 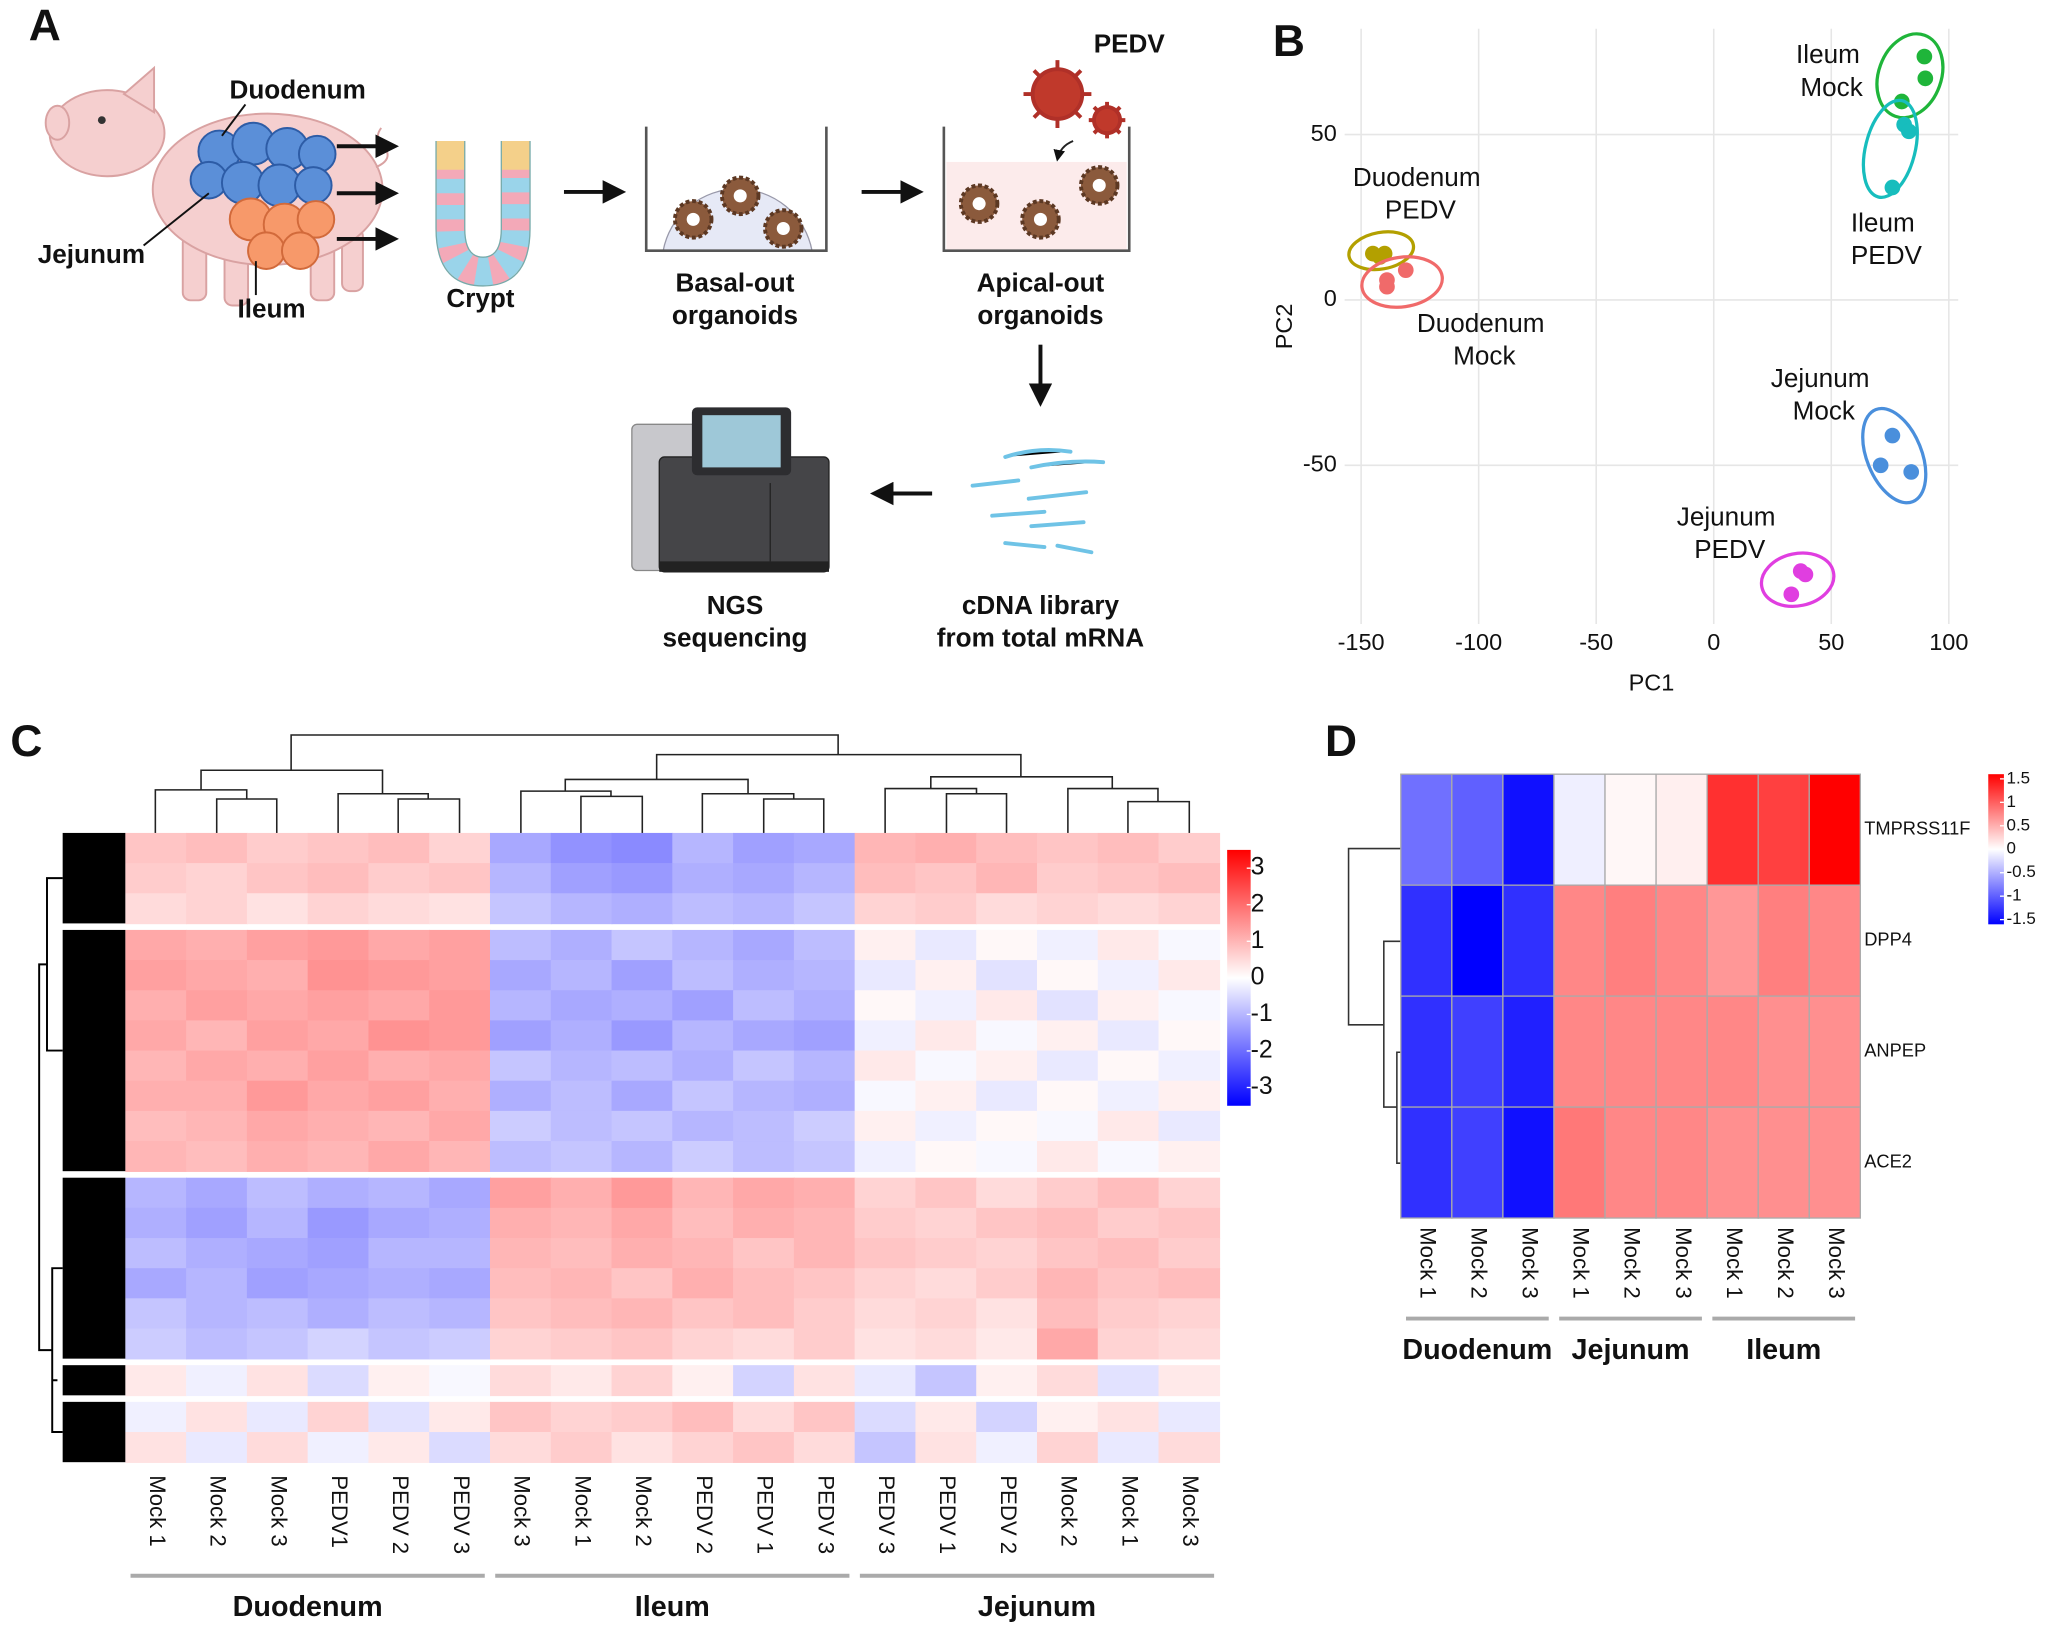 What do you see at coordinates (1631, 1350) in the screenshot?
I see `group-label: Jejunum` at bounding box center [1631, 1350].